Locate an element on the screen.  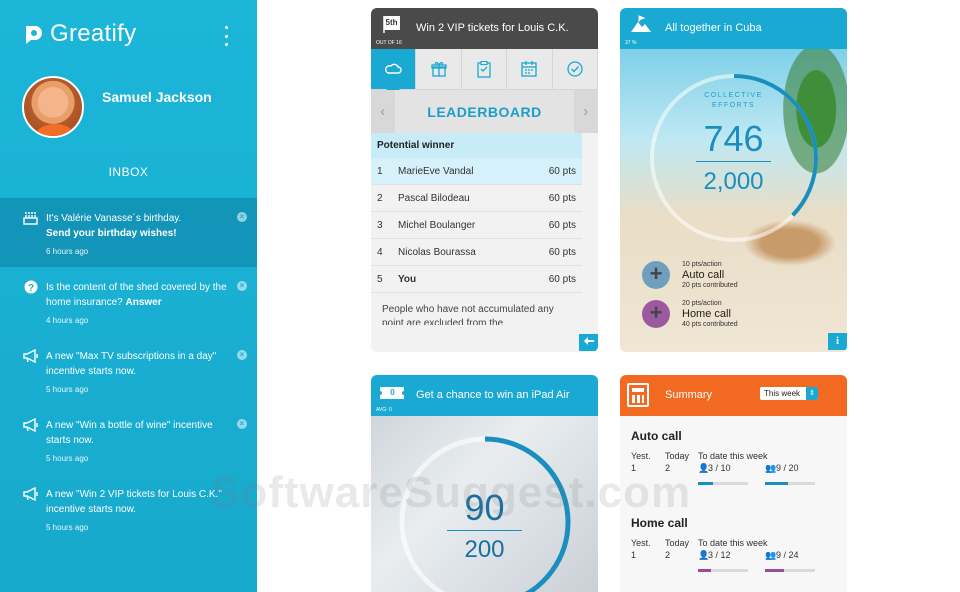
tab-completed is located at coordinates (575, 69).